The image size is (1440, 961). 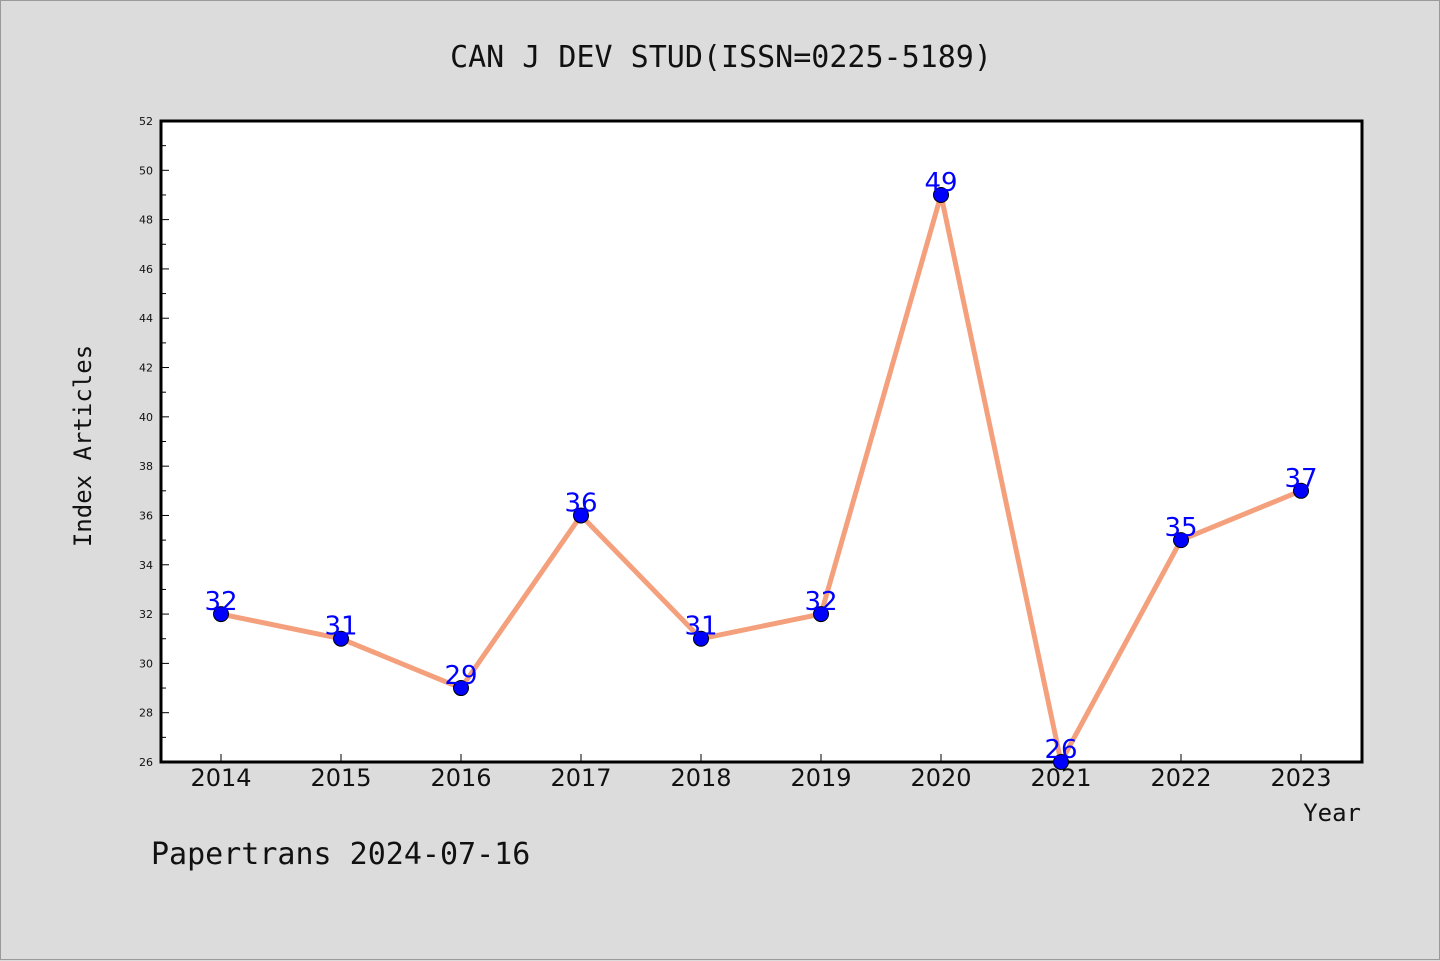 What do you see at coordinates (1332, 813) in the screenshot?
I see `x-axis-label: Year` at bounding box center [1332, 813].